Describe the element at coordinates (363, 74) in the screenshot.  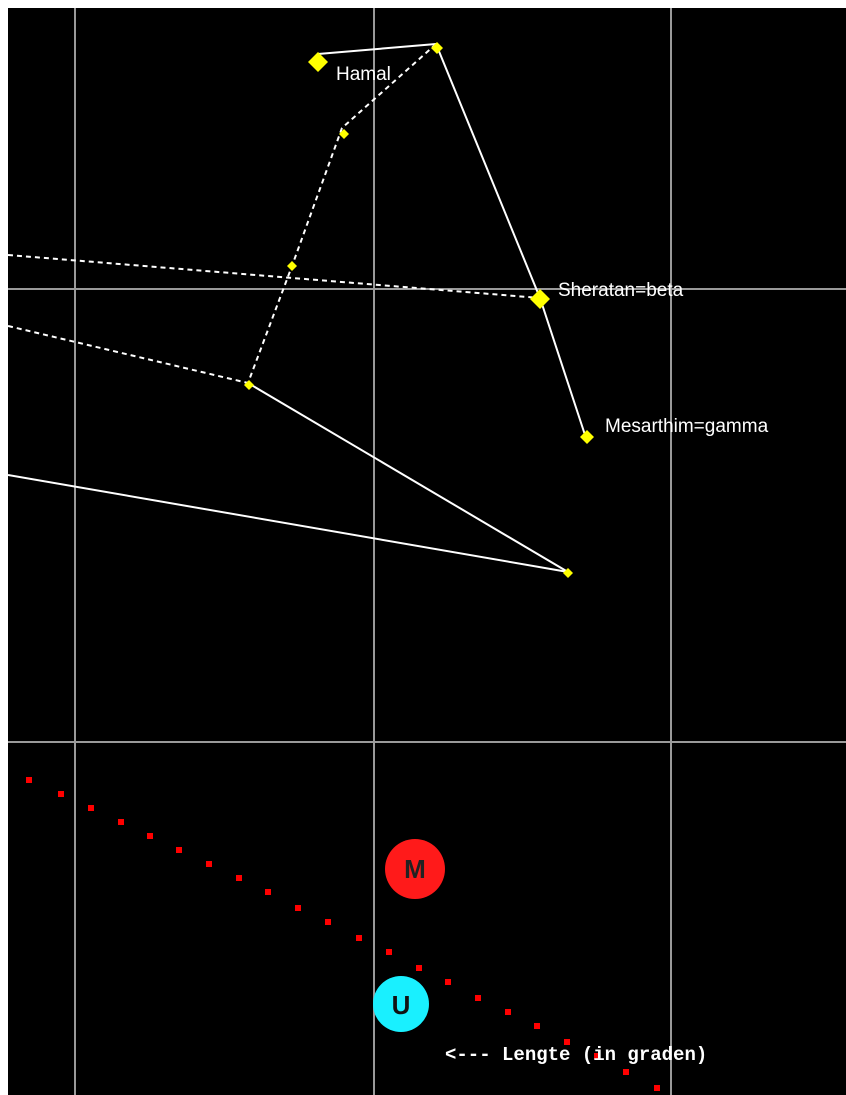
I see `label-hamal: Hamal` at that location.